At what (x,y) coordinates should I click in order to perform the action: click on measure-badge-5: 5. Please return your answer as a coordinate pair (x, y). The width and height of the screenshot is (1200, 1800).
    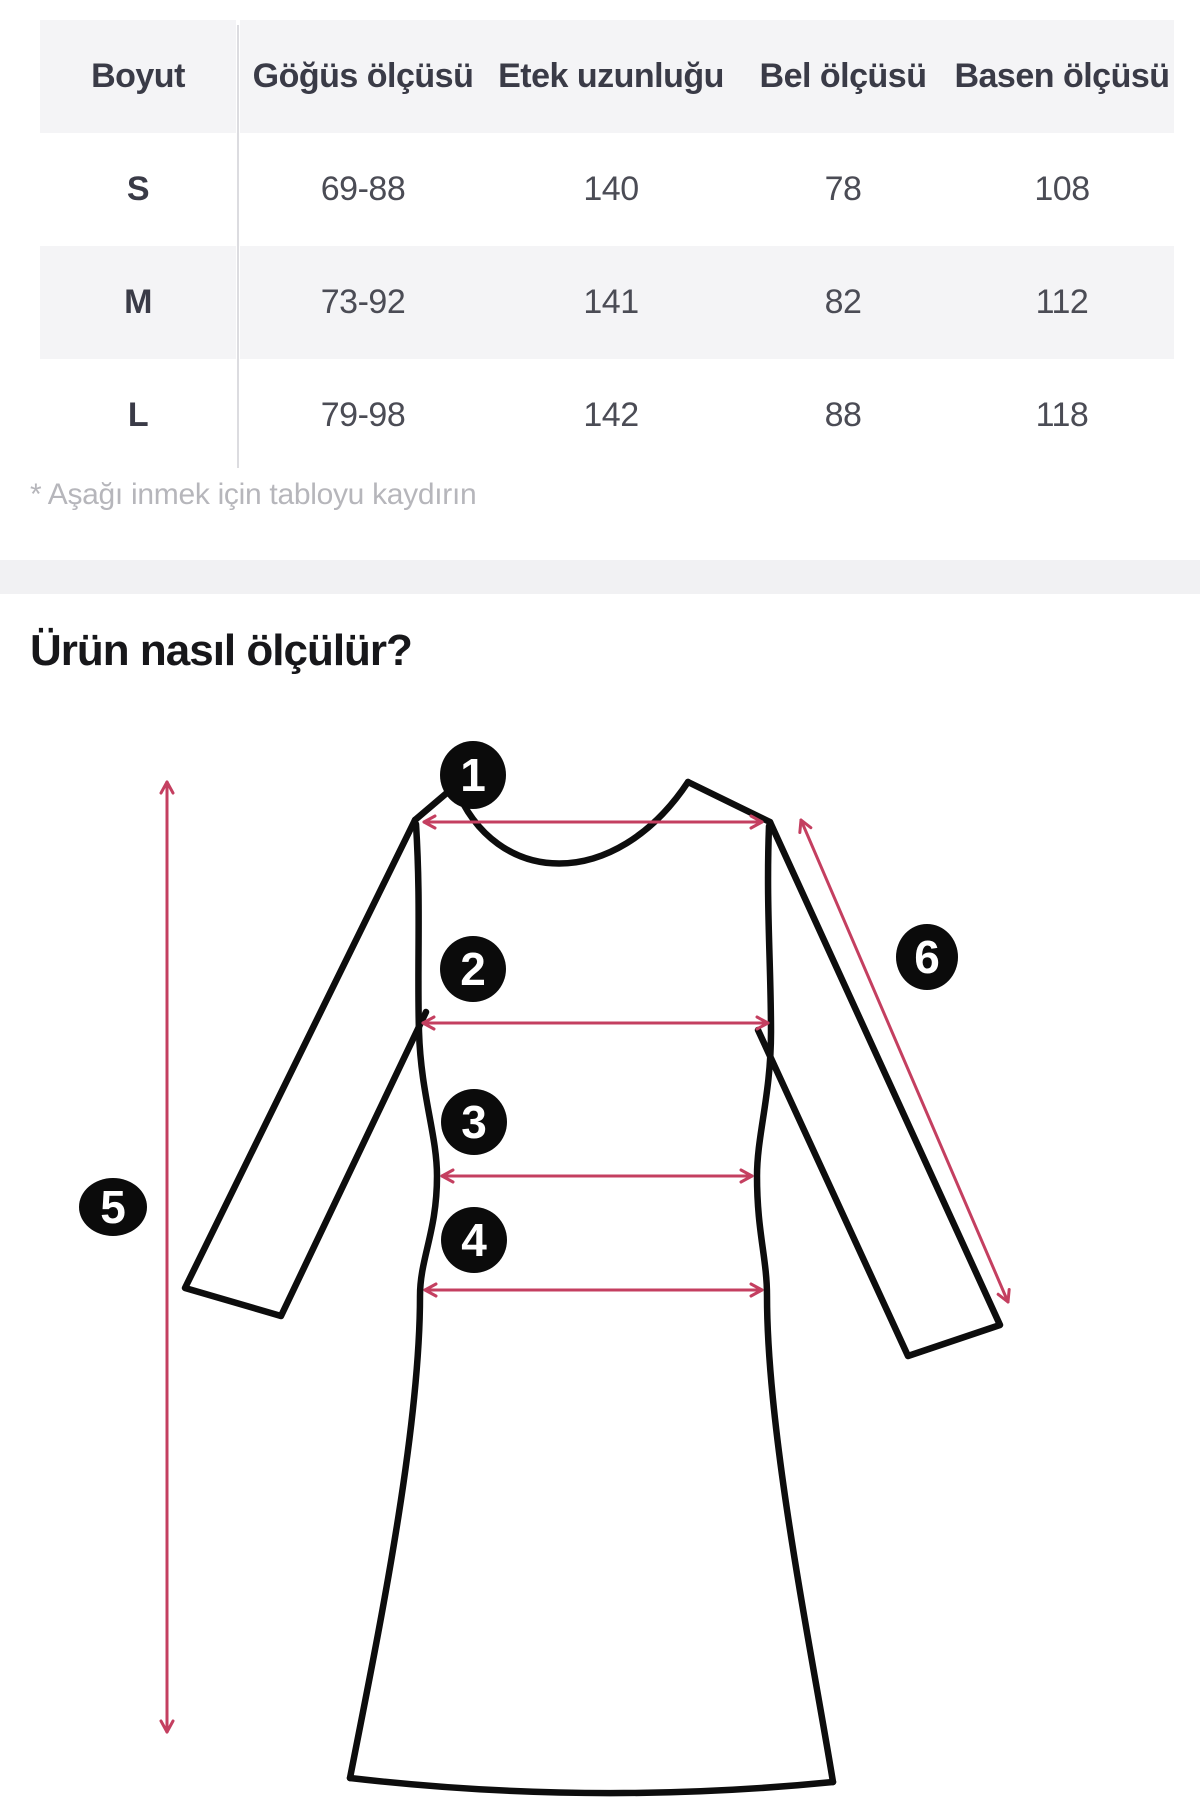
    Looking at the image, I should click on (113, 1207).